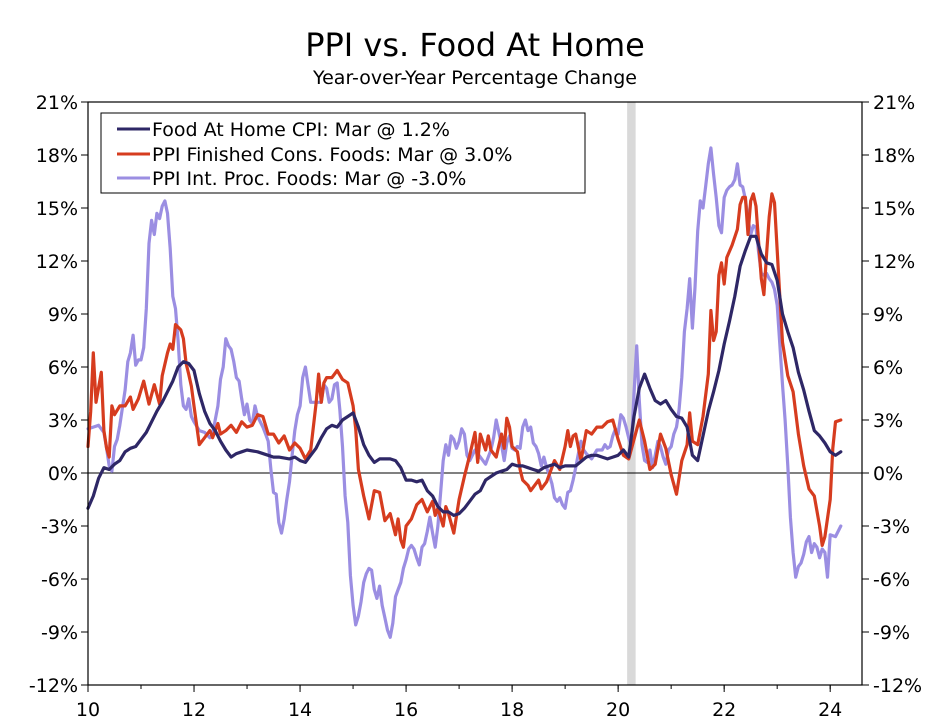  Describe the element at coordinates (300, 710) in the screenshot. I see `x-tick-label: 14` at that location.